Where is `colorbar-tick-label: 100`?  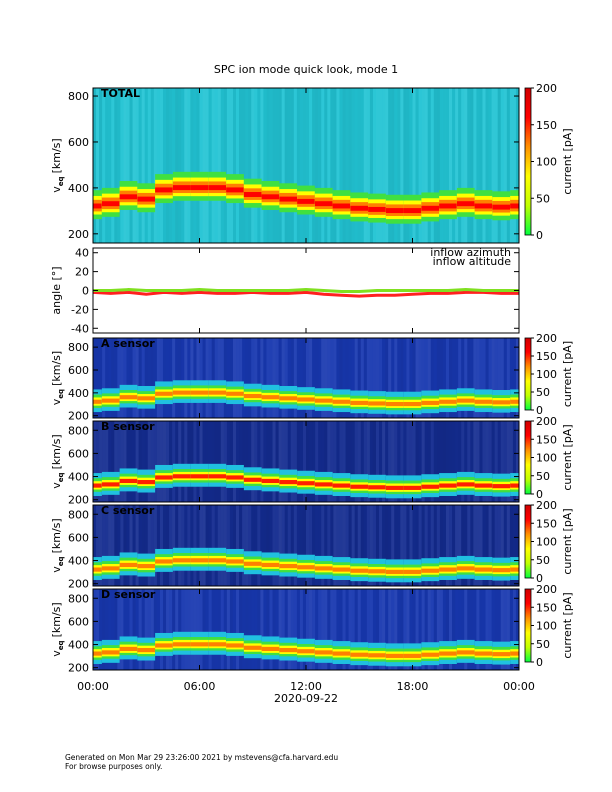
colorbar-tick-label: 100 is located at coordinates (546, 626).